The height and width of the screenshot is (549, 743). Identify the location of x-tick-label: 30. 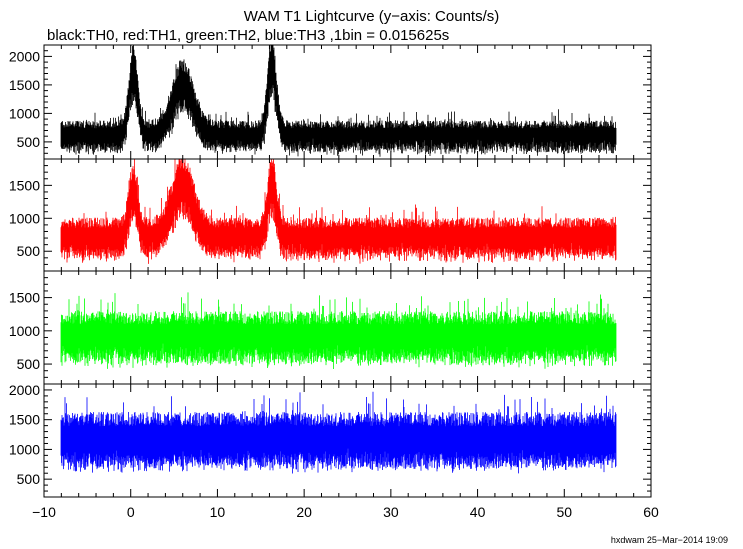
(391, 512).